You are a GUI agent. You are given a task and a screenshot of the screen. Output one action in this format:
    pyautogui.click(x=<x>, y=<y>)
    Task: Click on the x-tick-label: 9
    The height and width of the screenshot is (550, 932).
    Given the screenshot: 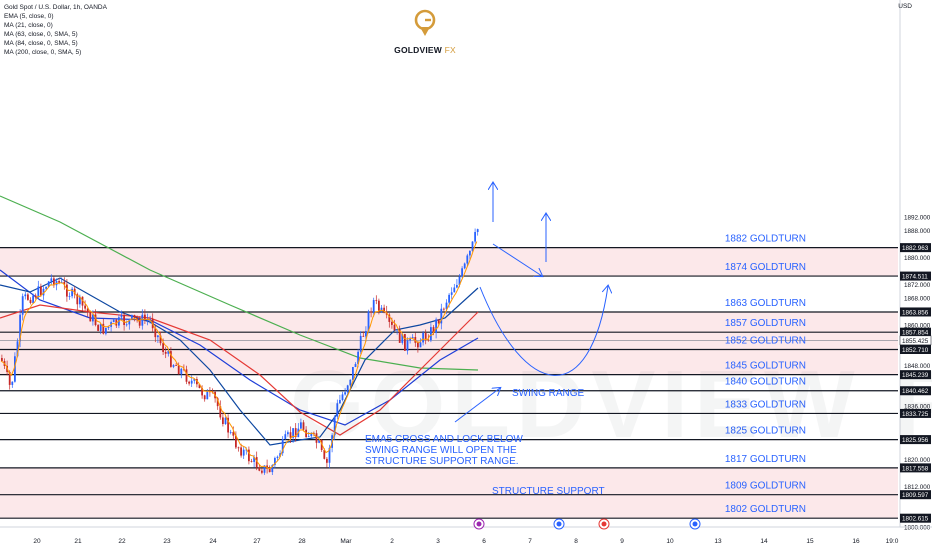 What is the action you would take?
    pyautogui.click(x=622, y=541)
    